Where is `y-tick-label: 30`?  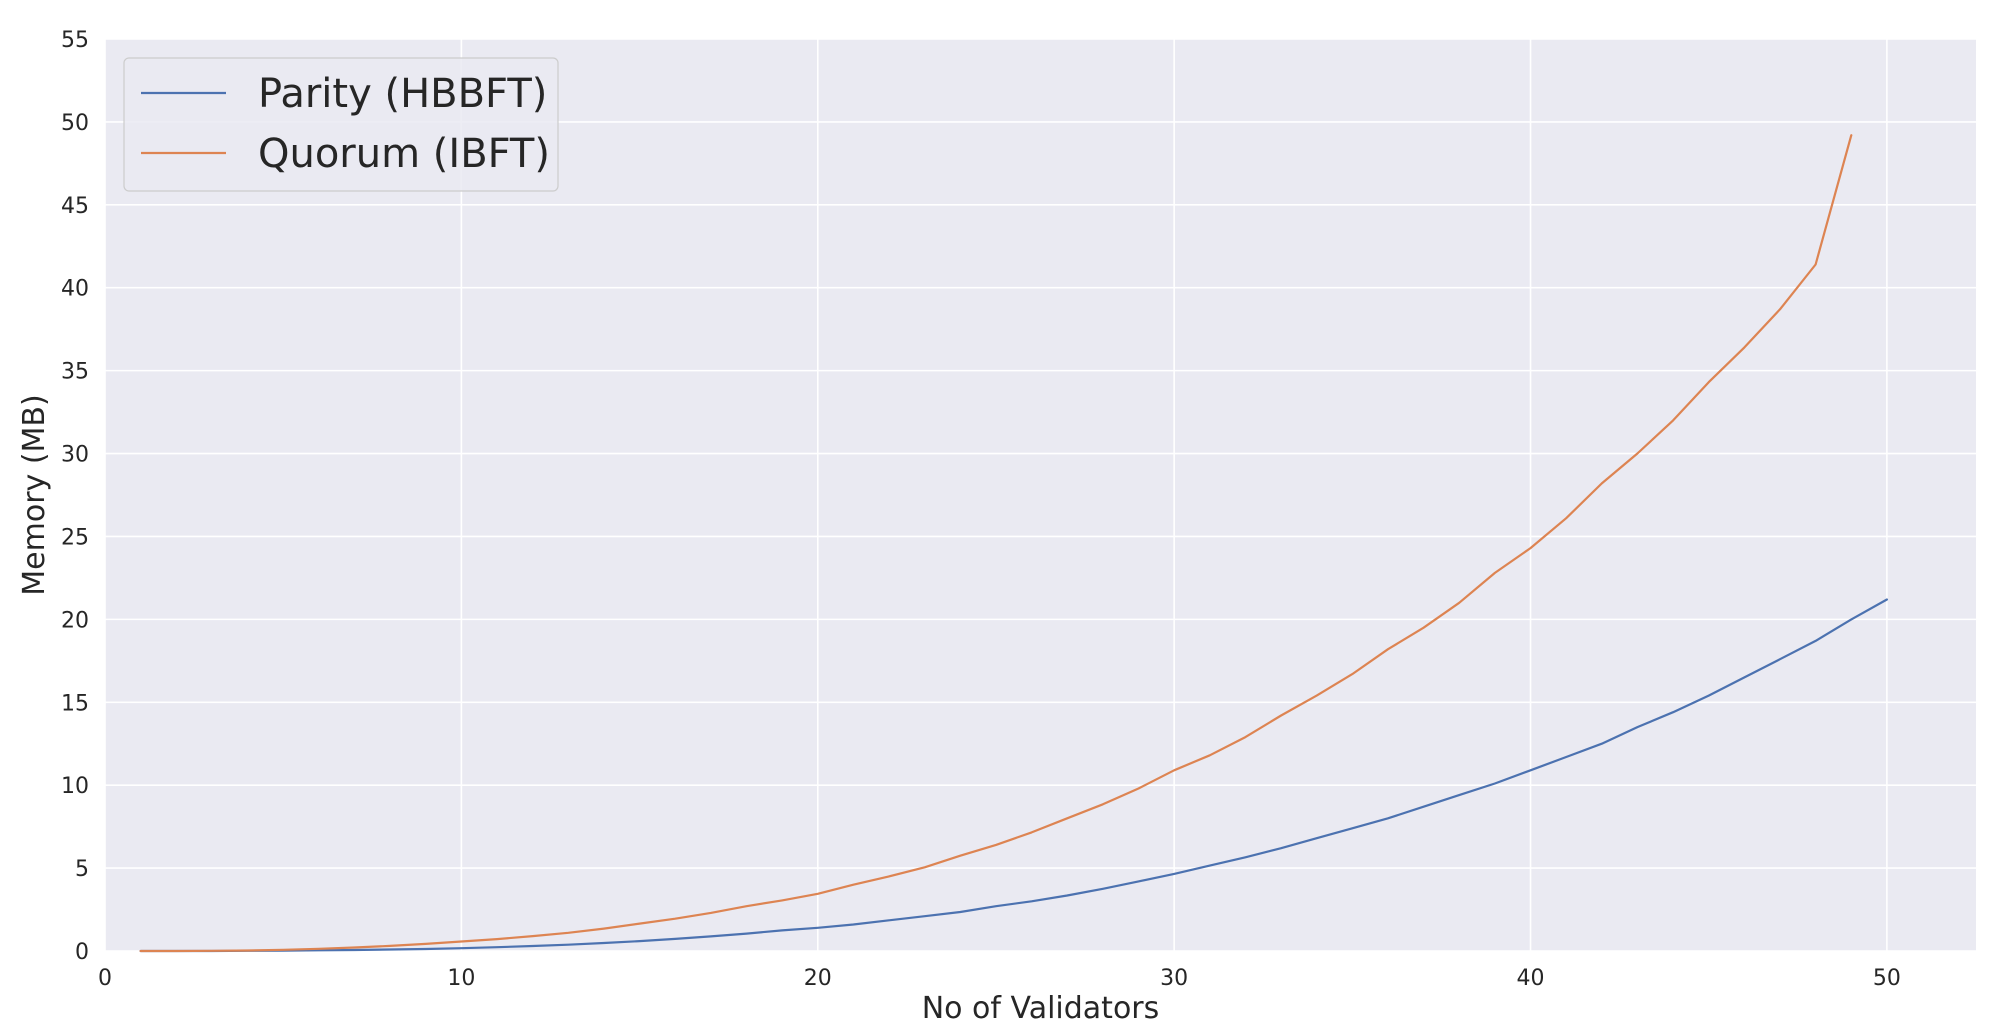 y-tick-label: 30 is located at coordinates (75, 455).